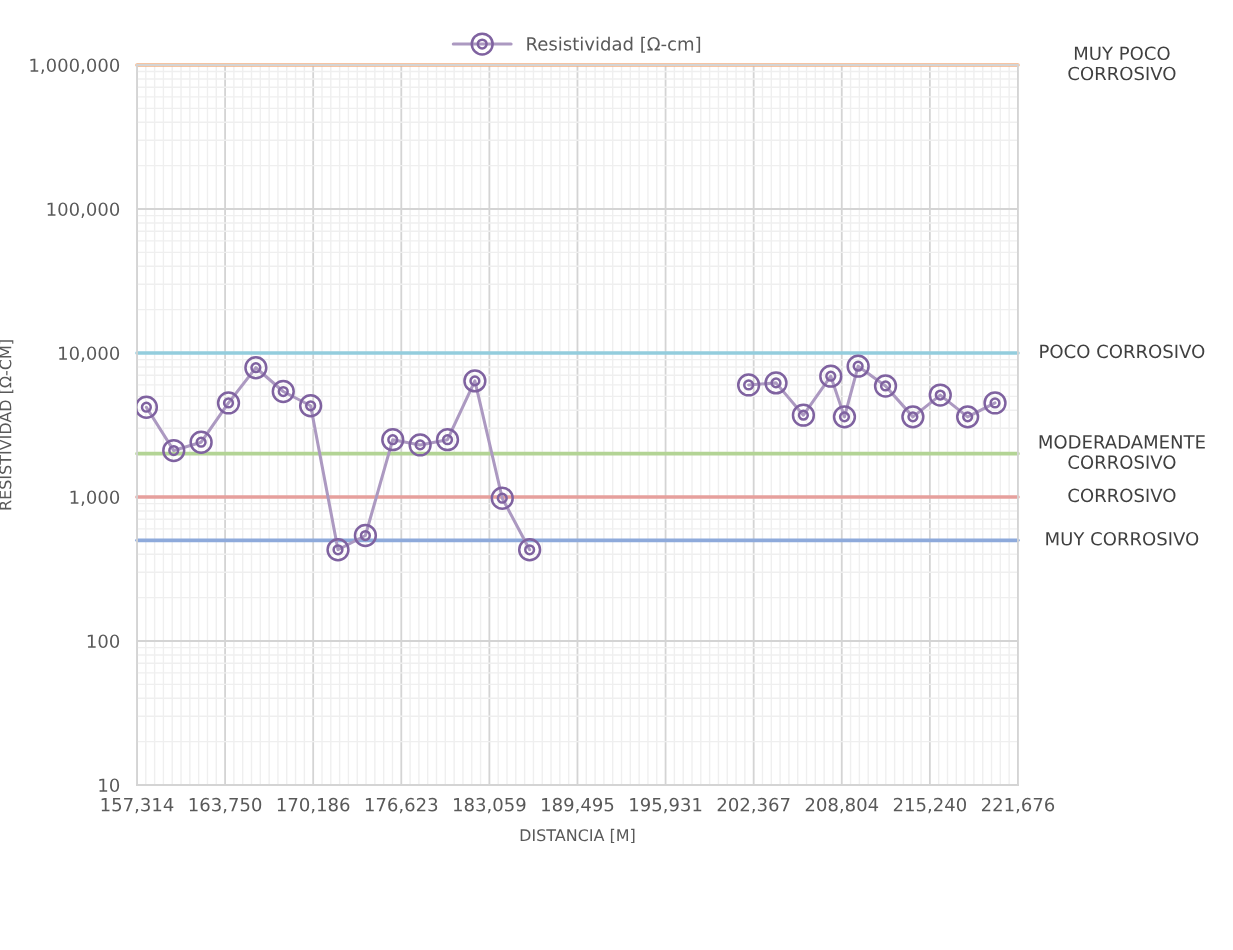 This screenshot has height=950, width=1233. What do you see at coordinates (842, 805) in the screenshot?
I see `x-tick-label: 208,804` at bounding box center [842, 805].